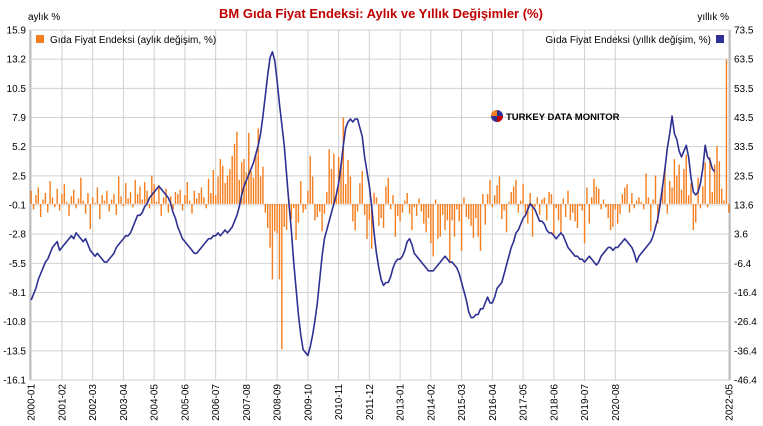  What do you see at coordinates (401, 402) in the screenshot?
I see `x-tick-label: 2013-01` at bounding box center [401, 402].